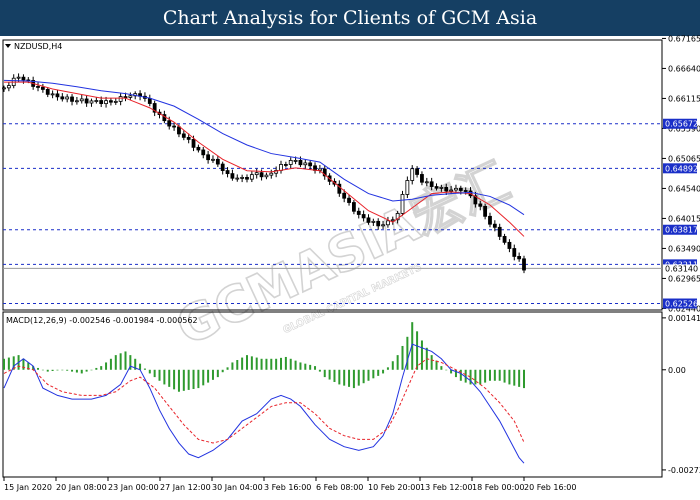 The height and width of the screenshot is (500, 700). What do you see at coordinates (264, 401) in the screenshot?
I see `macd-signal-line` at bounding box center [264, 401].